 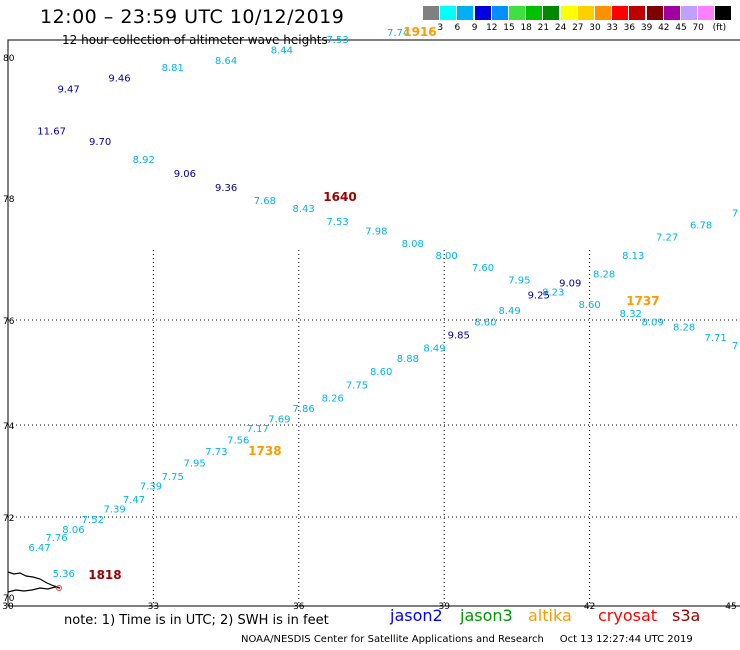 I want to click on wave-height-value: 9.46, so click(x=119, y=79).